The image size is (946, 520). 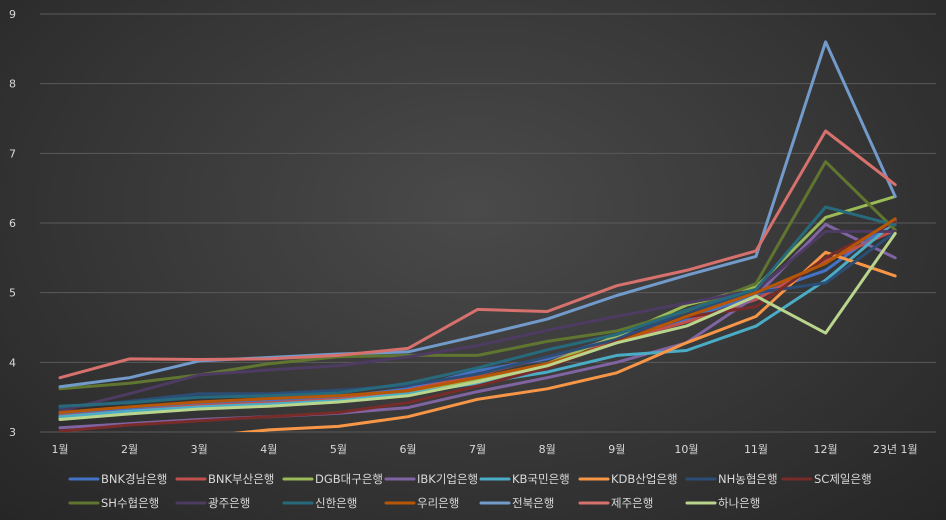 I want to click on legend-item: SC제일은행, so click(x=826, y=479).